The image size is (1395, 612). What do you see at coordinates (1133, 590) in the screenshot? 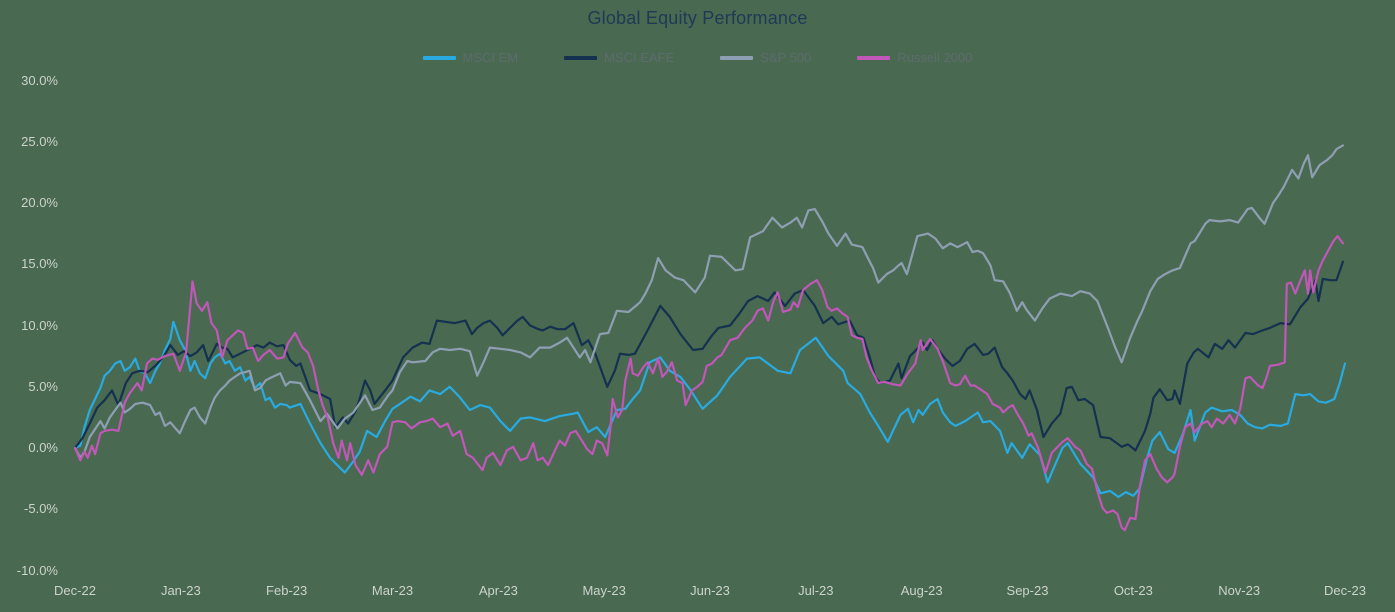
I see `x-tick-label: Oct-23` at bounding box center [1133, 590].